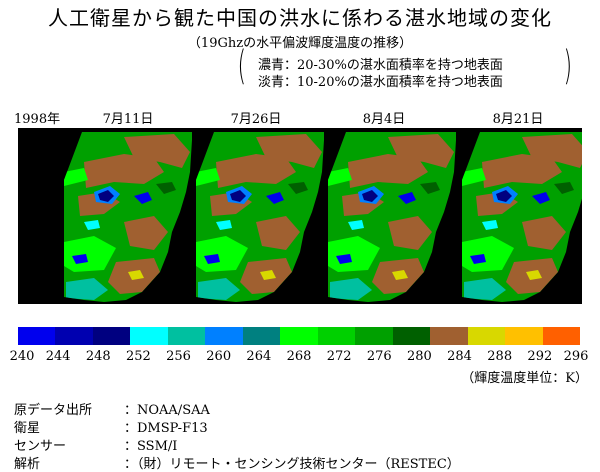 This screenshot has height=472, width=600. Describe the element at coordinates (167, 410) in the screenshot. I see `info-value: ：NOAA/SAA` at that location.